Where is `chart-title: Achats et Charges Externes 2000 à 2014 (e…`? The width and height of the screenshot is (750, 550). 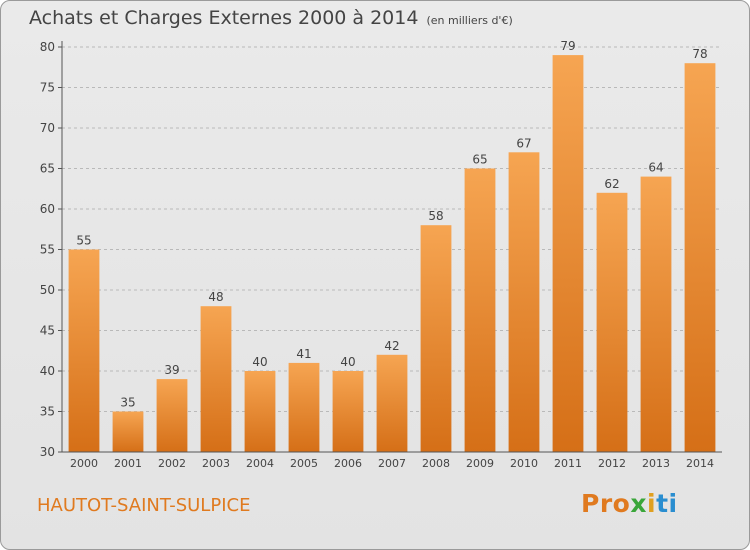 chart-title: Achats et Charges Externes 2000 à 2014 (e… is located at coordinates (271, 18).